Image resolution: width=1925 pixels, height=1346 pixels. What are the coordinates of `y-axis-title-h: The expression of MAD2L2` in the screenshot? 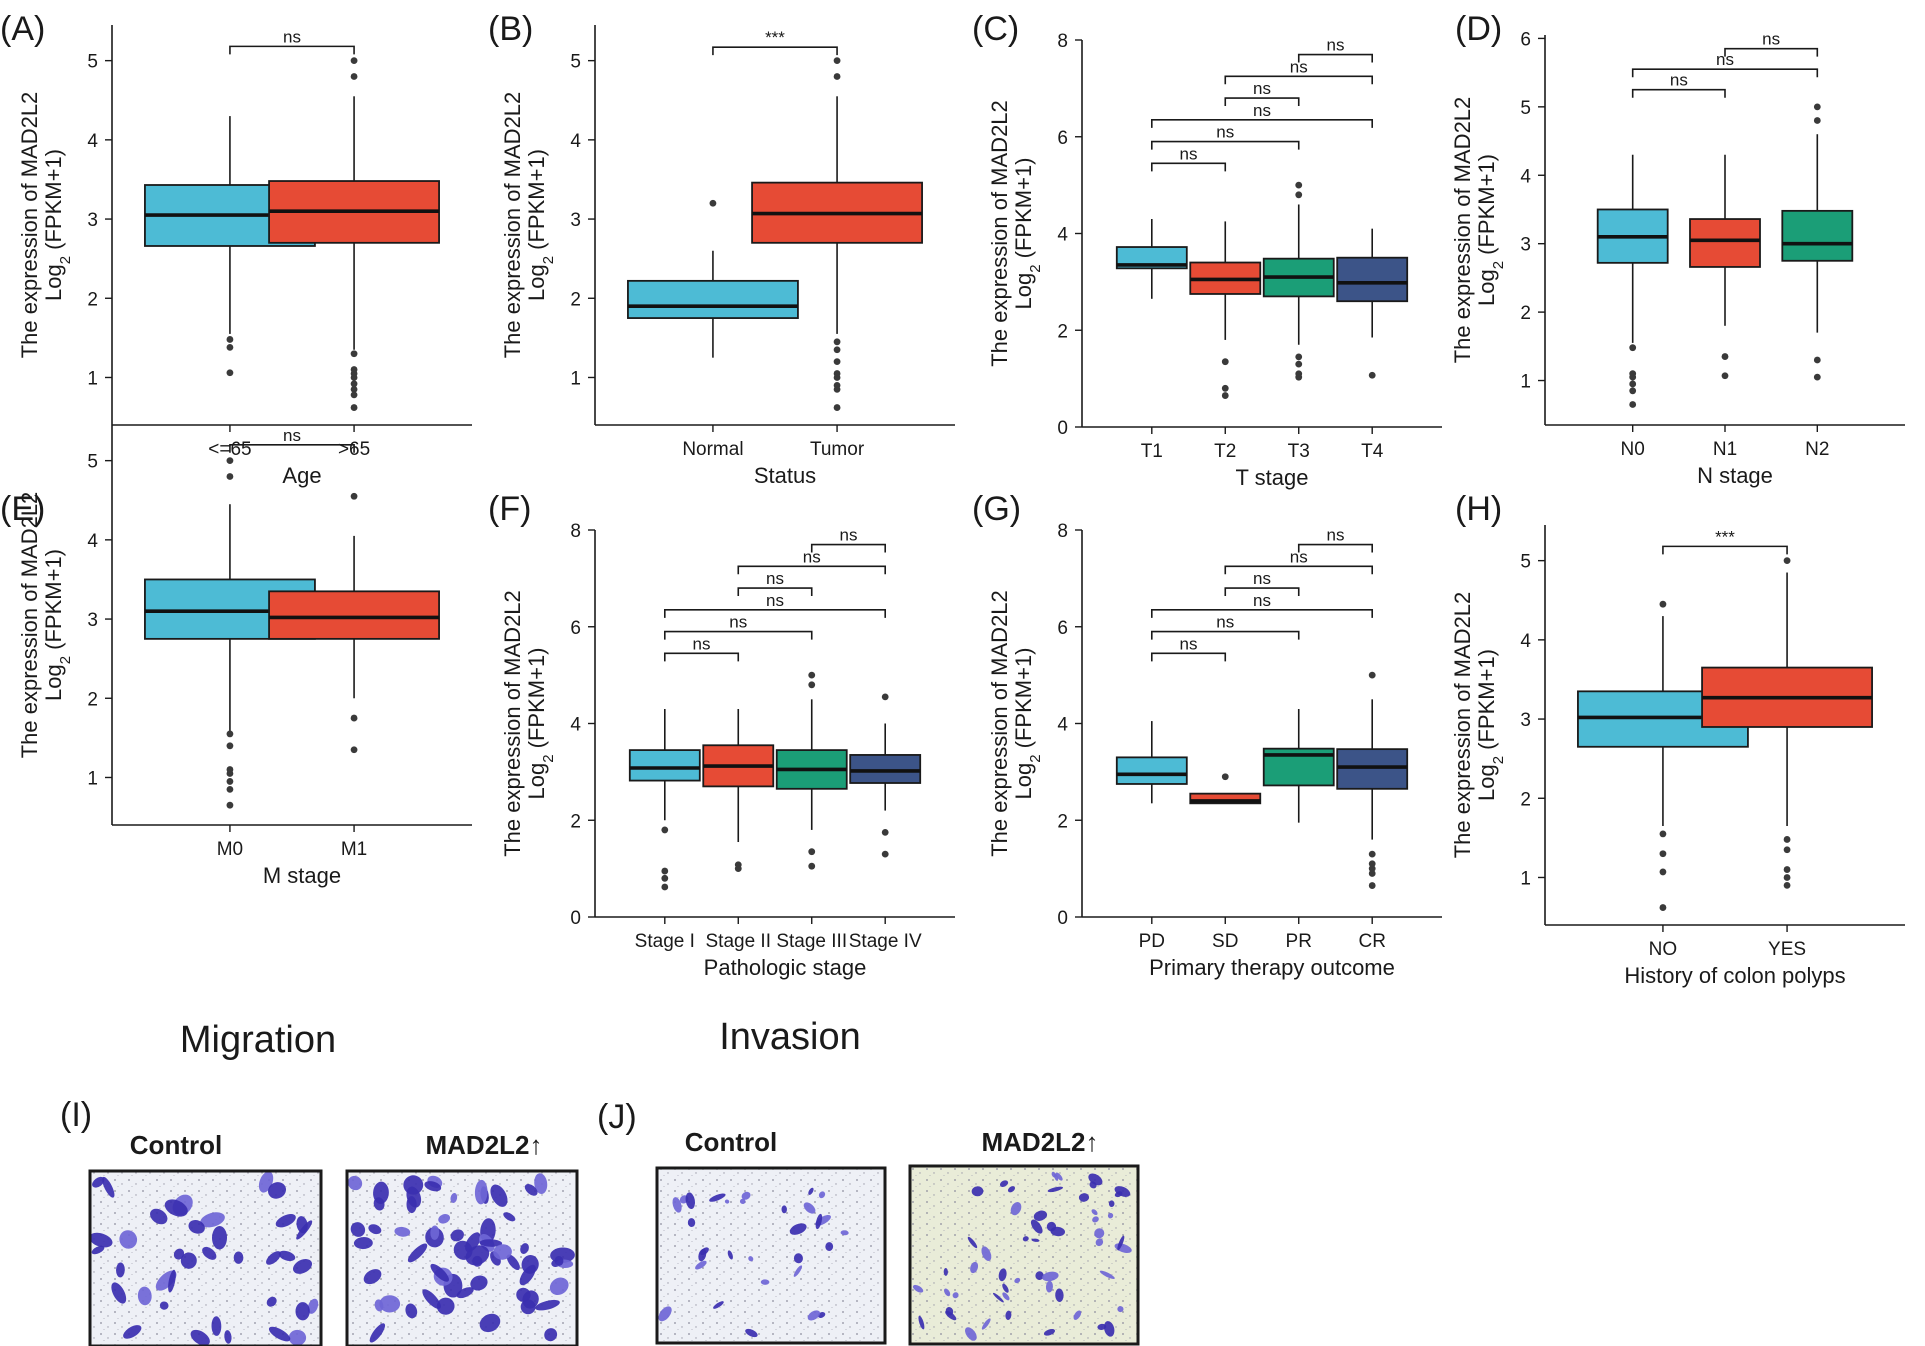 It's located at (1462, 725).